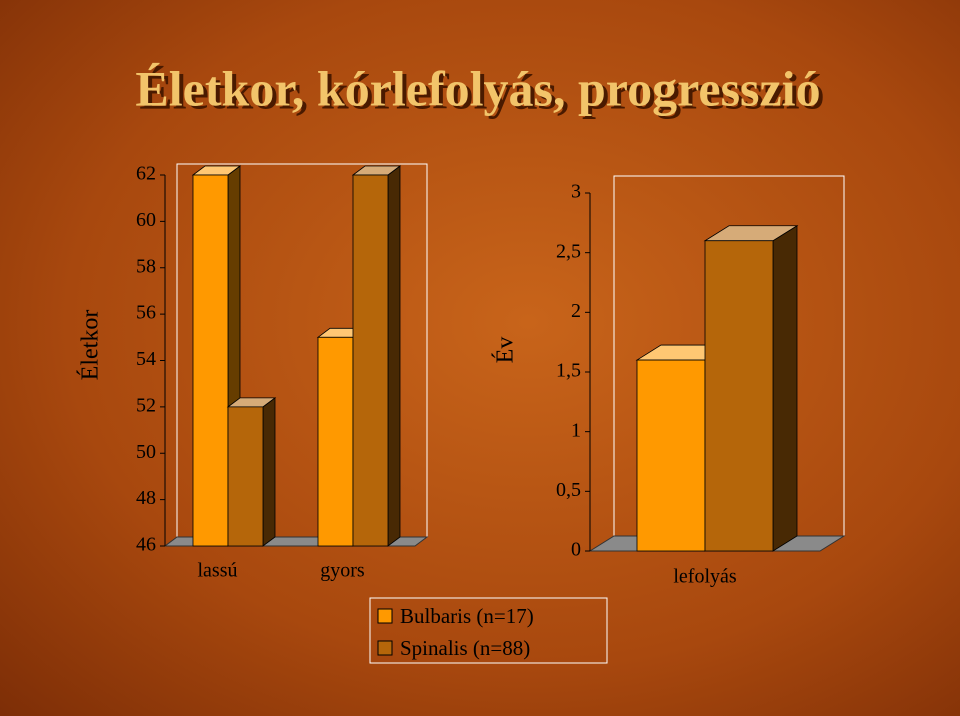  Describe the element at coordinates (465, 648) in the screenshot. I see `legend-label: Spinalis (n=88)` at that location.